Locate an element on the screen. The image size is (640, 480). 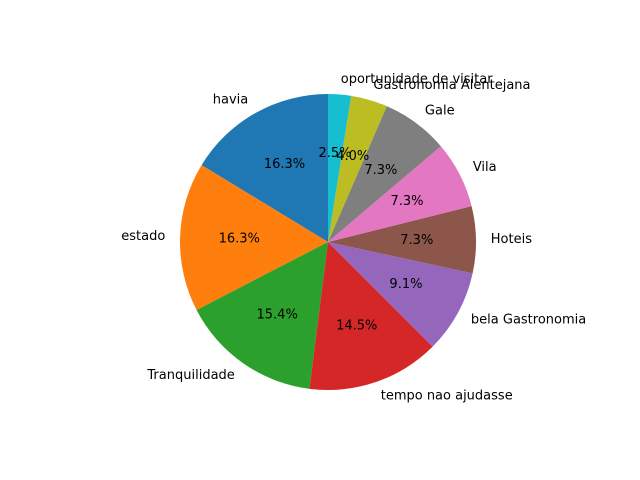
slice-percent-tempo-nao-ajudasse: 14.5% is located at coordinates (356, 326).